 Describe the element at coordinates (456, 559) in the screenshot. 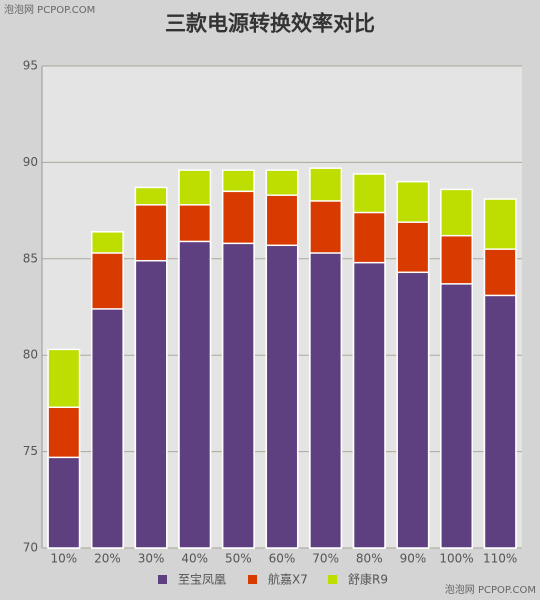

I see `x-tick-label: 100%` at that location.